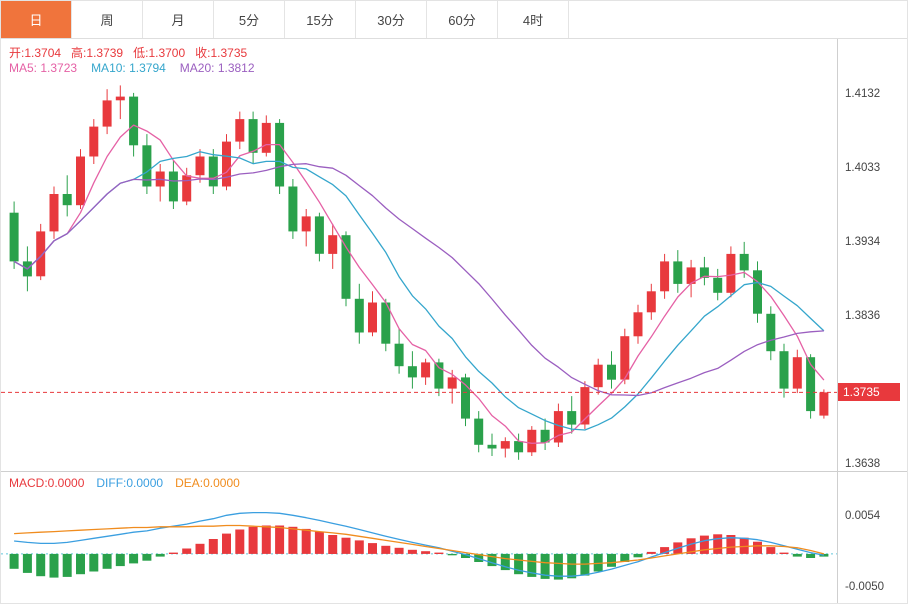  I want to click on ma-legend: MA5: 1.3723 MA10: 1.3794 MA20: 1.3812, so click(132, 68).